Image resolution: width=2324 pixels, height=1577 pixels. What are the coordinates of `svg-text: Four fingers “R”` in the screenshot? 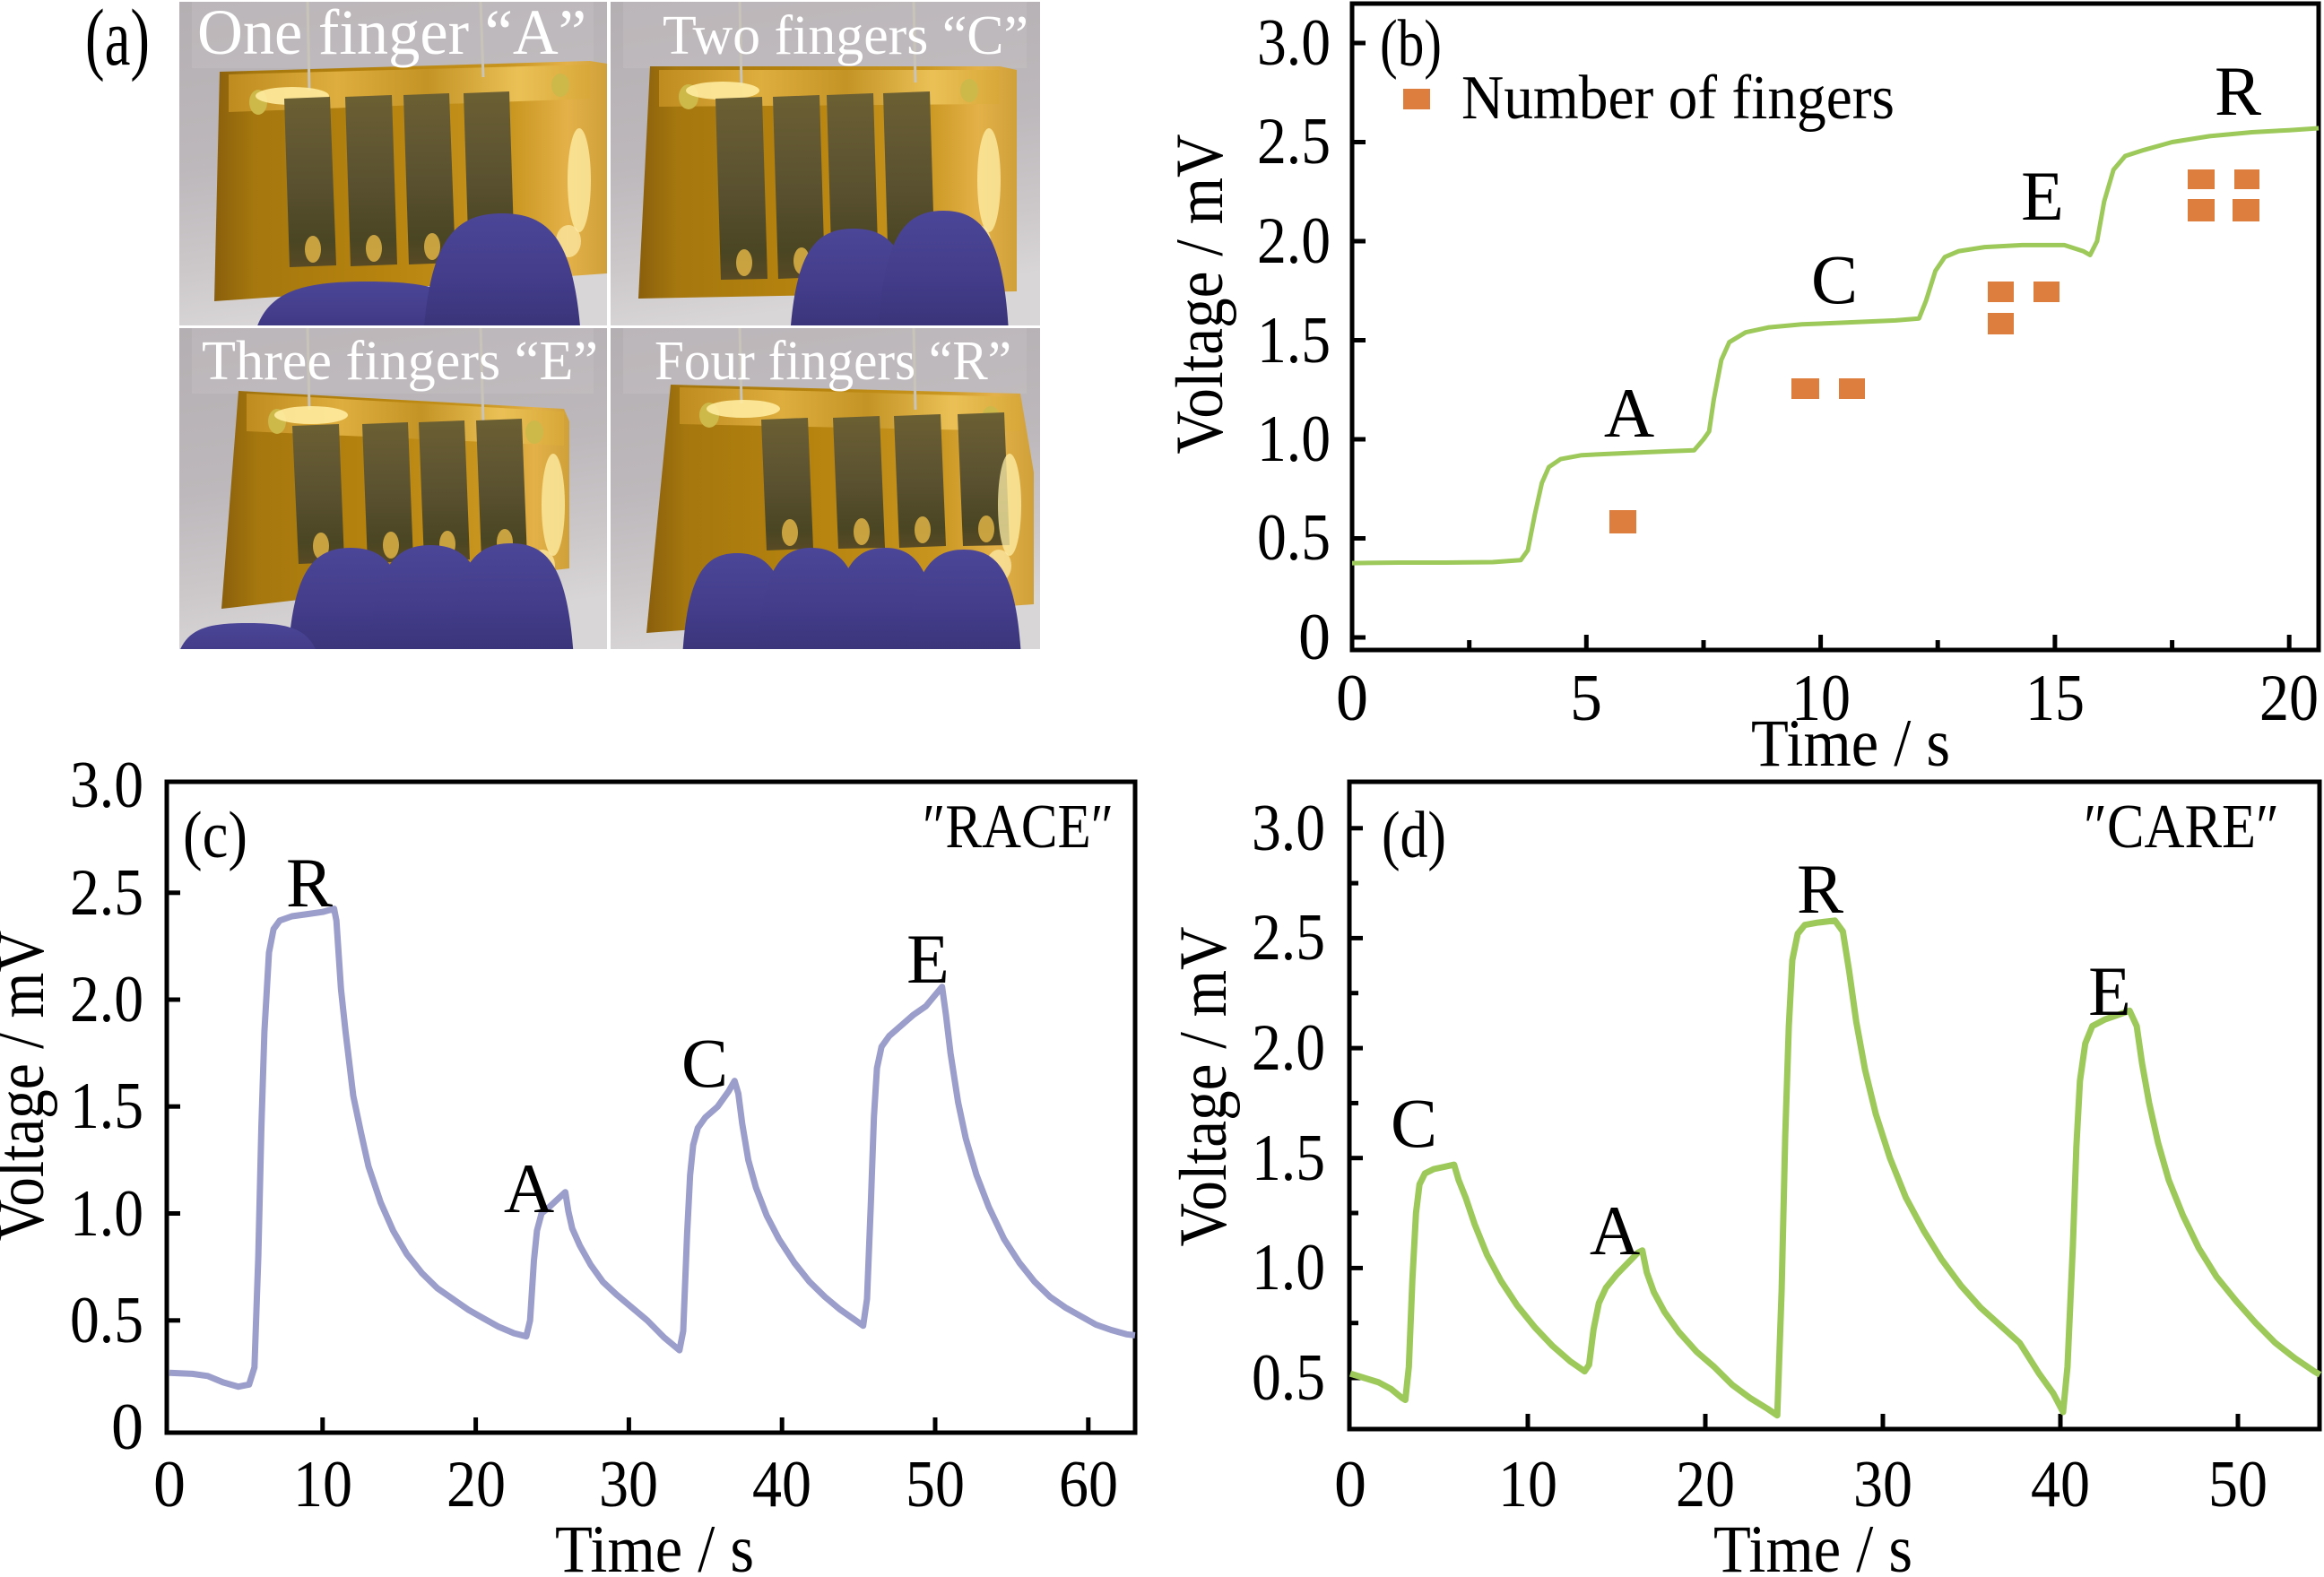 It's located at (833, 361).